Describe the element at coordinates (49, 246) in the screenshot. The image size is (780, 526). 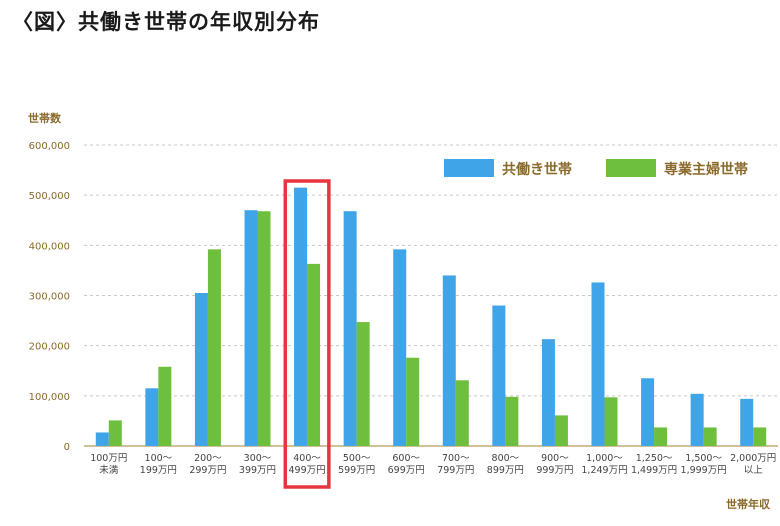
I see `y-tick-label: 400,000` at that location.